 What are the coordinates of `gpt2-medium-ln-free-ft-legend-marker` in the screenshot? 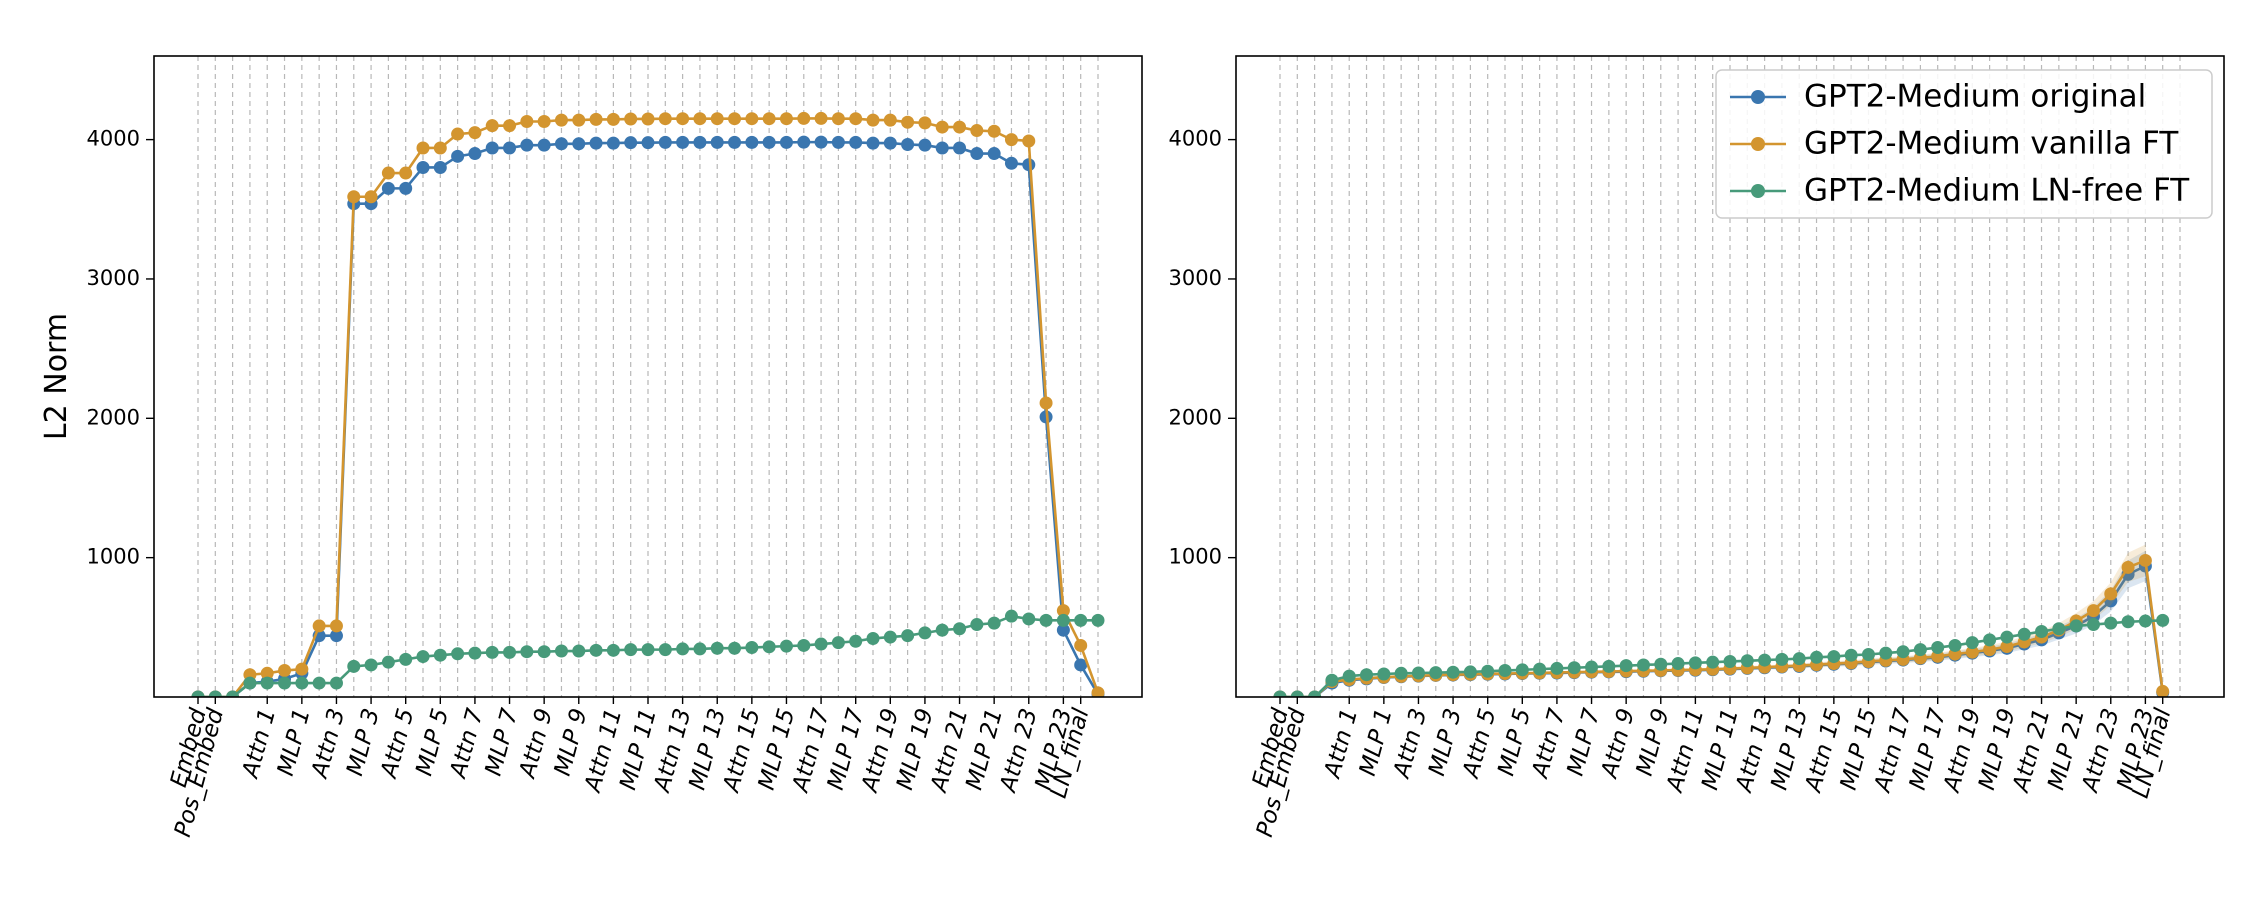 It's located at (1758, 191).